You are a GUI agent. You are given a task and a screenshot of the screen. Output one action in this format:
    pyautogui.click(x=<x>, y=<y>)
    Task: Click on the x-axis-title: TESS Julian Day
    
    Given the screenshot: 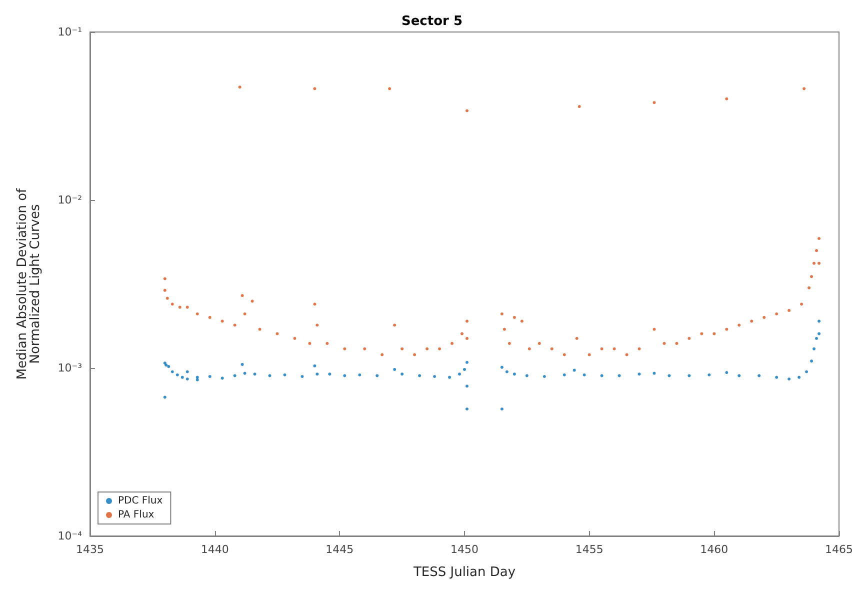 What is the action you would take?
    pyautogui.click(x=464, y=572)
    